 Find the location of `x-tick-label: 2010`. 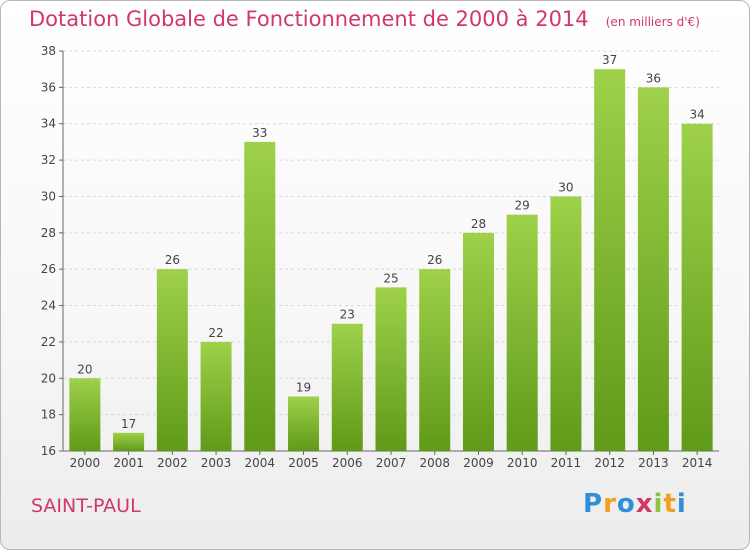

x-tick-label: 2010 is located at coordinates (522, 463).